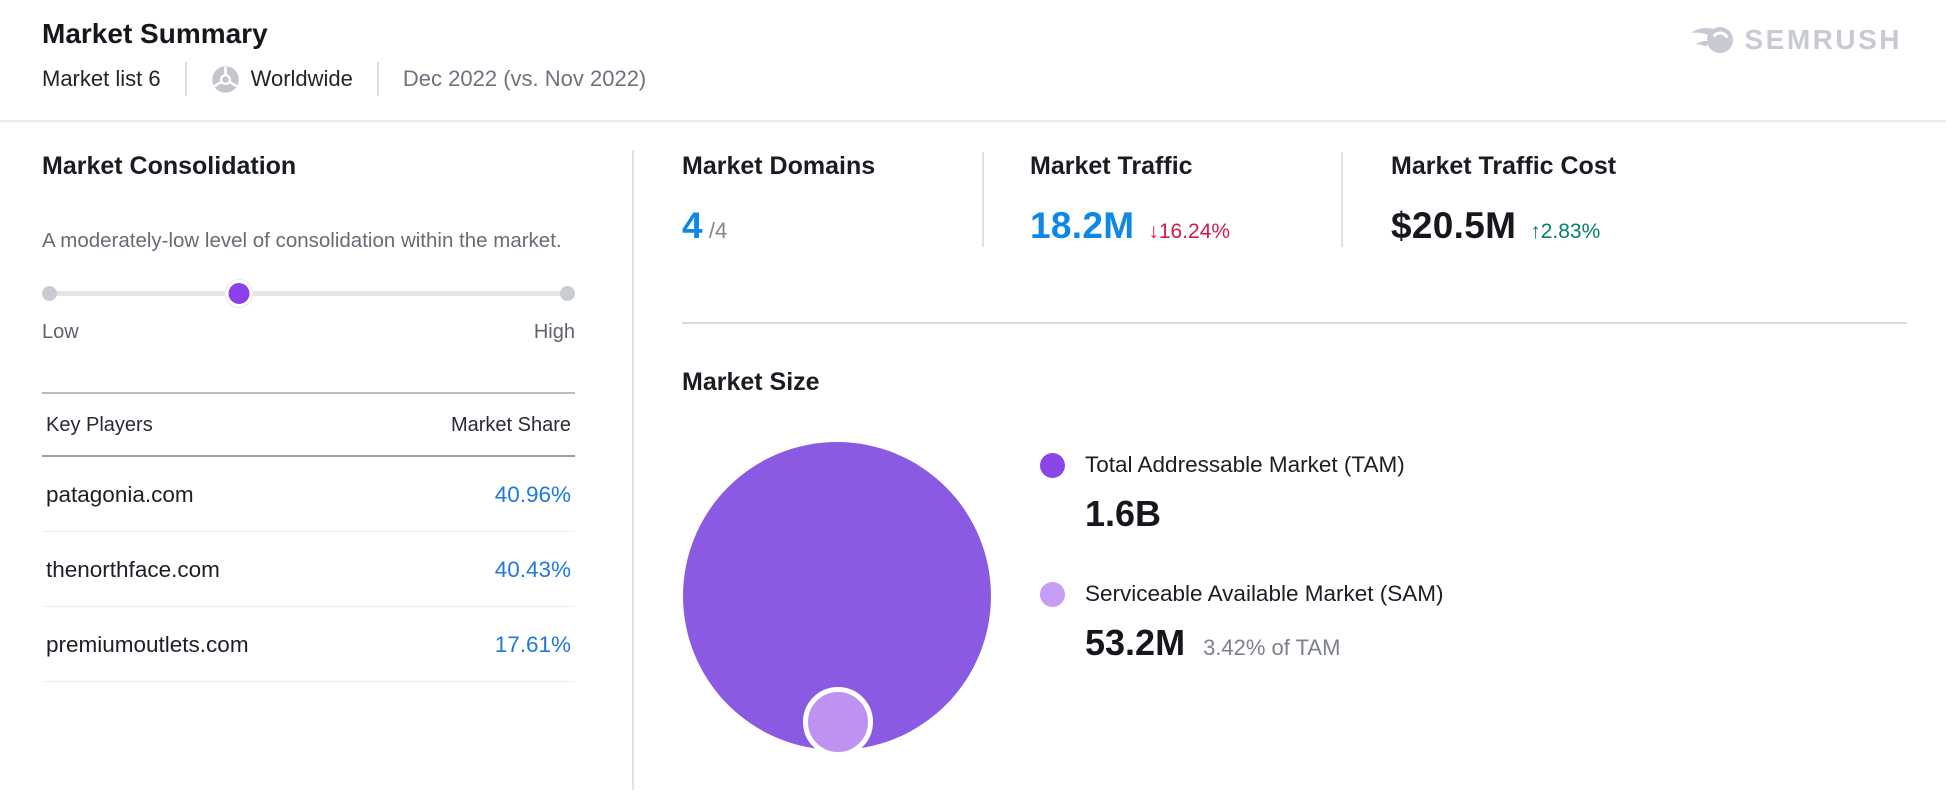 The width and height of the screenshot is (1946, 796). What do you see at coordinates (1264, 593) in the screenshot?
I see `sam-legend-label: Serviceable Available Market (SAM)` at bounding box center [1264, 593].